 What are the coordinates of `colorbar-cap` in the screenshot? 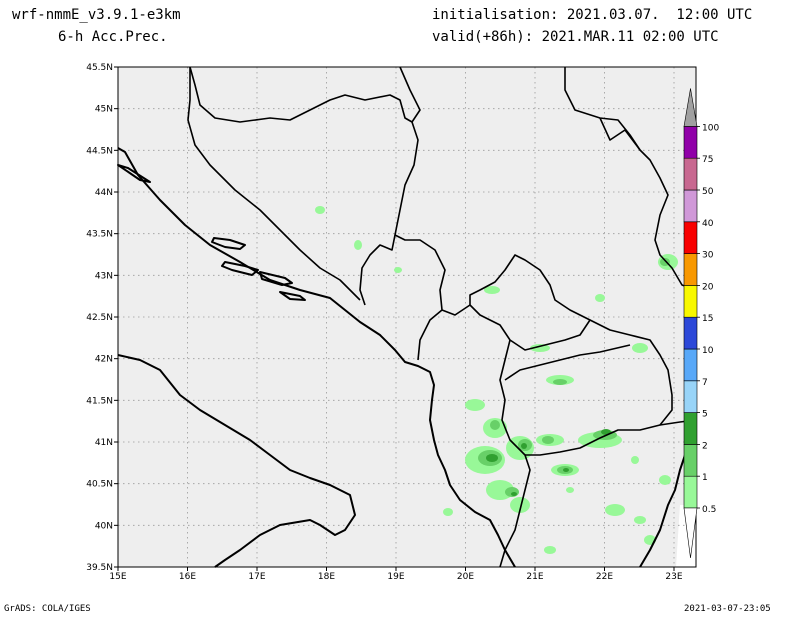 It's located at (690, 107).